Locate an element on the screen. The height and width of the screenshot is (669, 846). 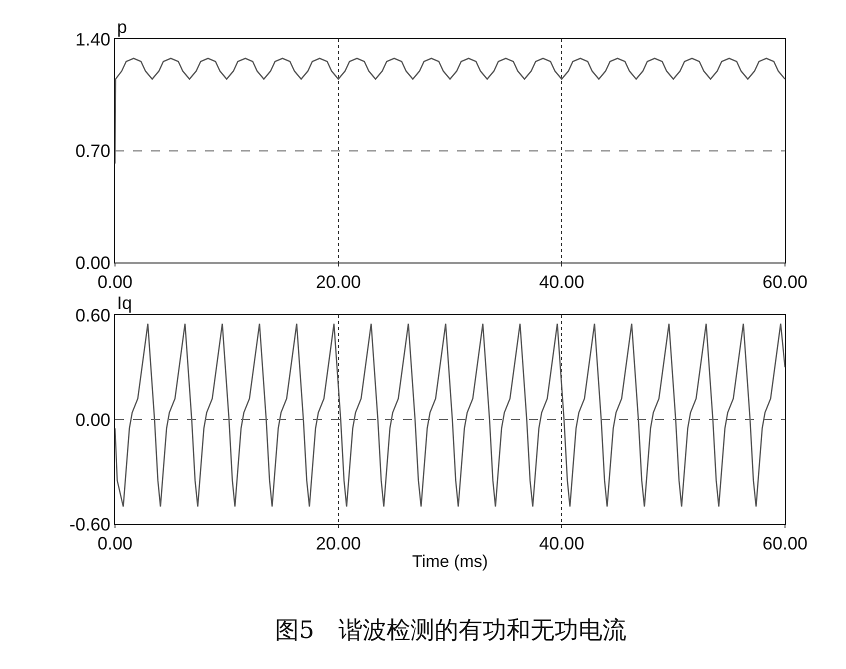
line-series is located at coordinates (450, 111).